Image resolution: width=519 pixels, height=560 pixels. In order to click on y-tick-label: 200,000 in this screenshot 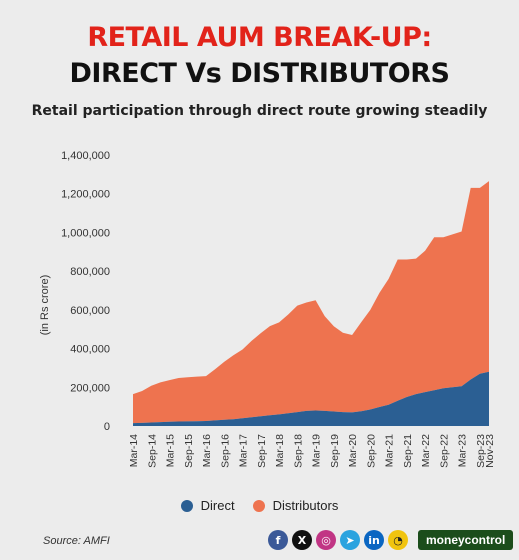, I will do `click(90, 388)`.